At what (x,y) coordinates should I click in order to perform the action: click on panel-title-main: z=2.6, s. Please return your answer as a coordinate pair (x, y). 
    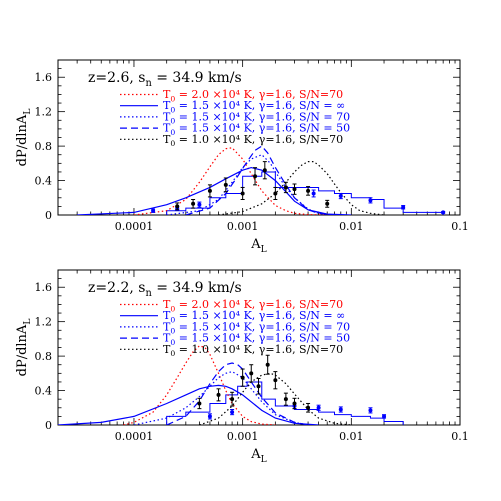
    Looking at the image, I should click on (116, 78).